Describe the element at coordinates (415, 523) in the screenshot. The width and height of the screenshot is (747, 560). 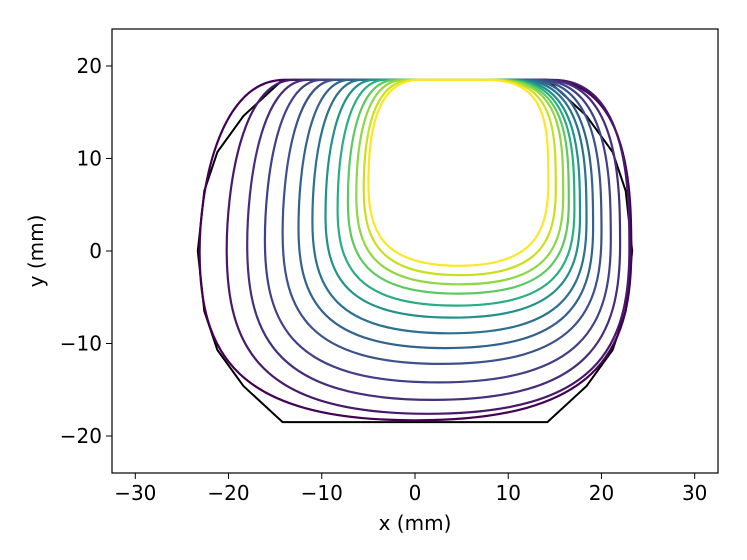
I see `x-axis-label: x (mm)` at that location.